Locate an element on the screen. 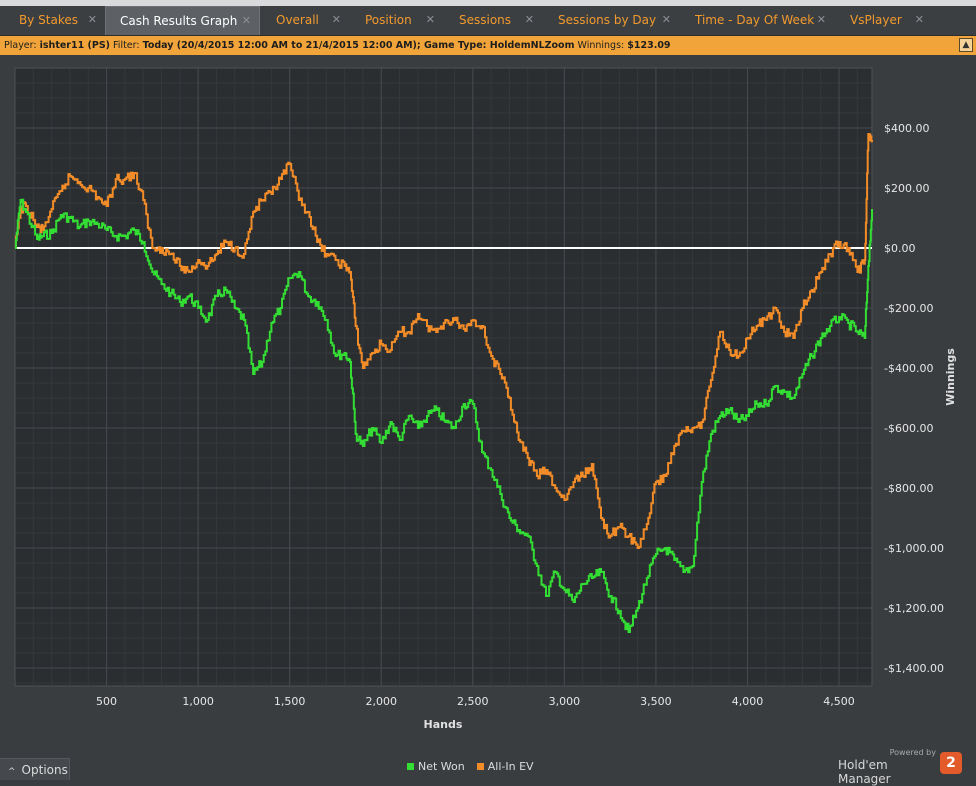 The height and width of the screenshot is (786, 976). window-top-strip is located at coordinates (488, 3).